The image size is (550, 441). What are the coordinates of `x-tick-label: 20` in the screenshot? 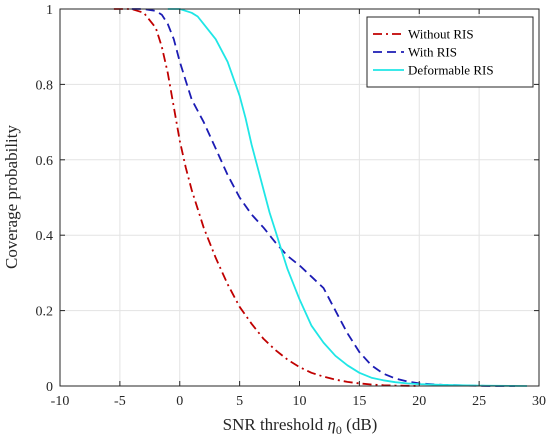 It's located at (419, 401).